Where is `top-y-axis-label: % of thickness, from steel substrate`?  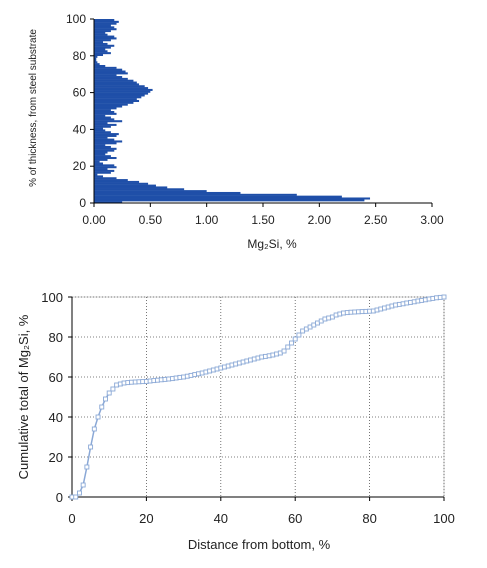 top-y-axis-label: % of thickness, from steel substrate is located at coordinates (33, 108).